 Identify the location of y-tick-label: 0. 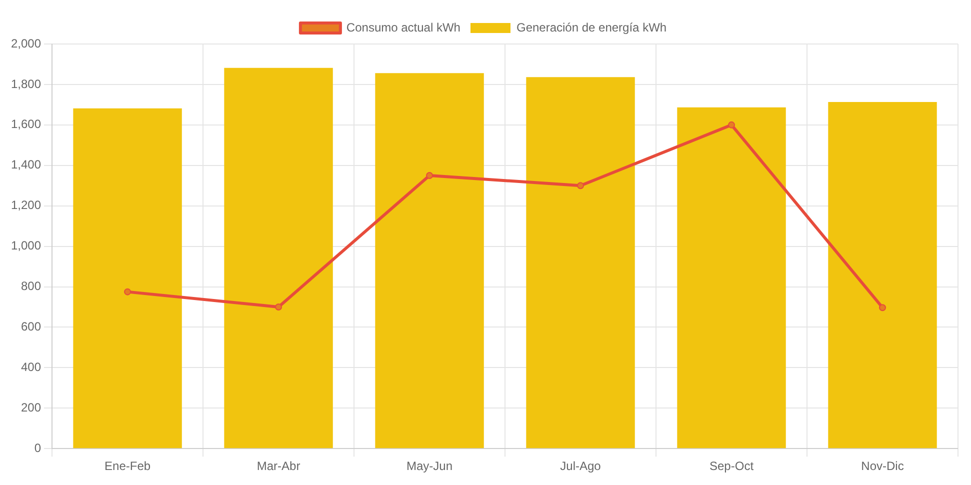
(38, 447).